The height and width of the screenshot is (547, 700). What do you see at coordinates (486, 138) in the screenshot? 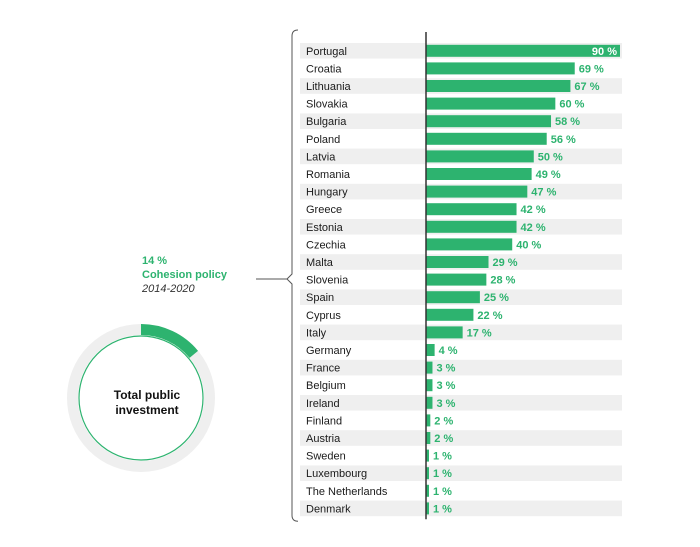
I see `bar-poland` at bounding box center [486, 138].